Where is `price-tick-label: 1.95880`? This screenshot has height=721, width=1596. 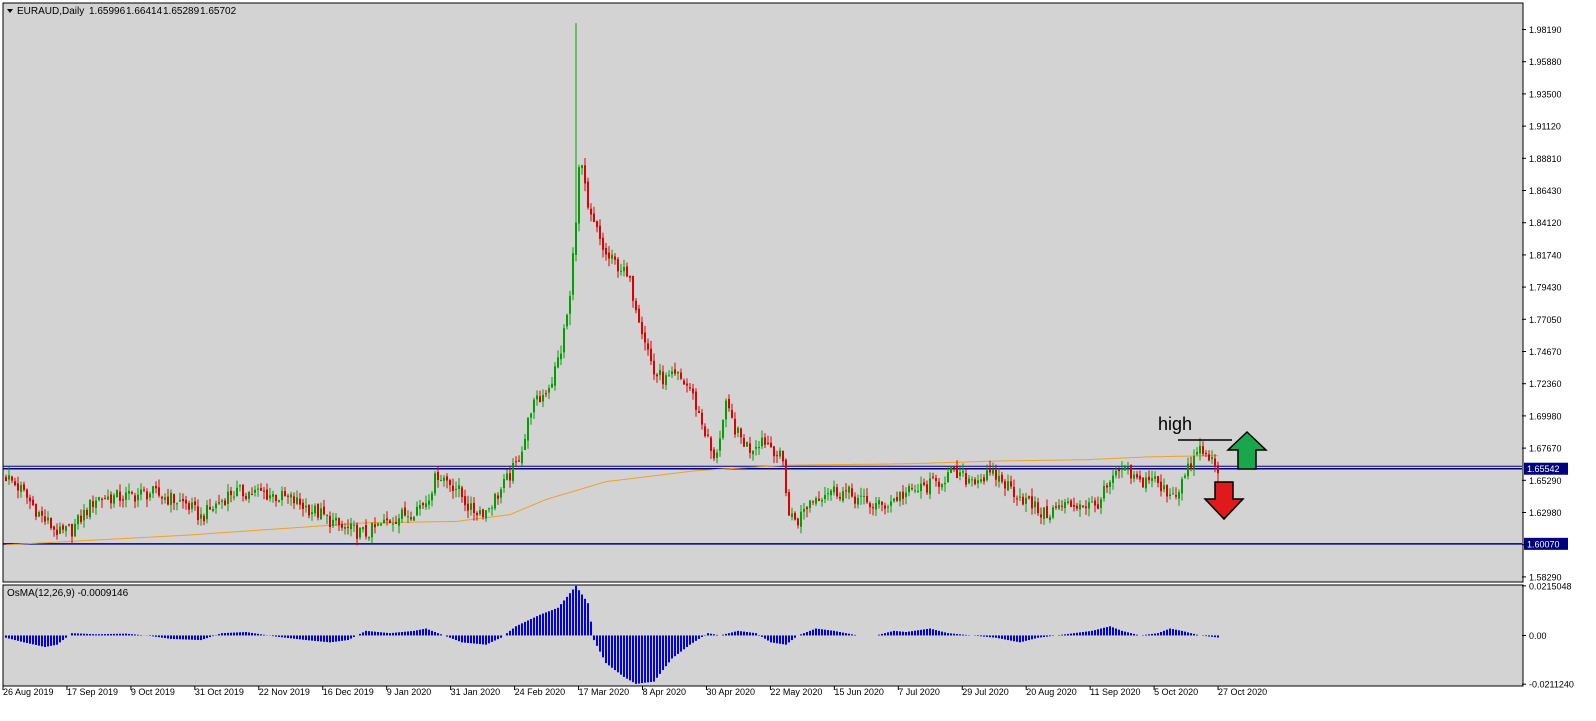
price-tick-label: 1.95880 is located at coordinates (1545, 62).